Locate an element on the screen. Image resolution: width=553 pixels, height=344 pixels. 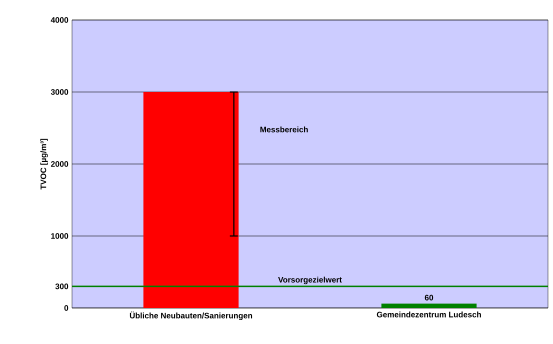
x-tick-label: Übliche Neubauten/Sanierungen is located at coordinates (191, 316).